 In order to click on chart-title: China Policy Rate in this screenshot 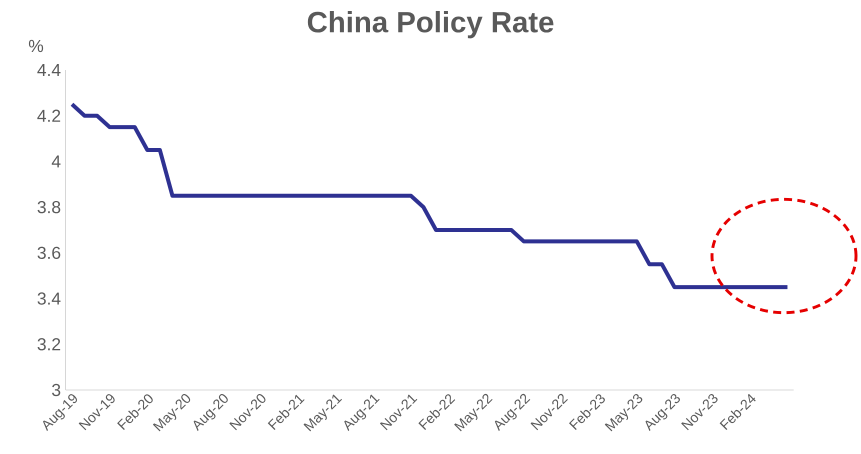, I will do `click(431, 24)`.